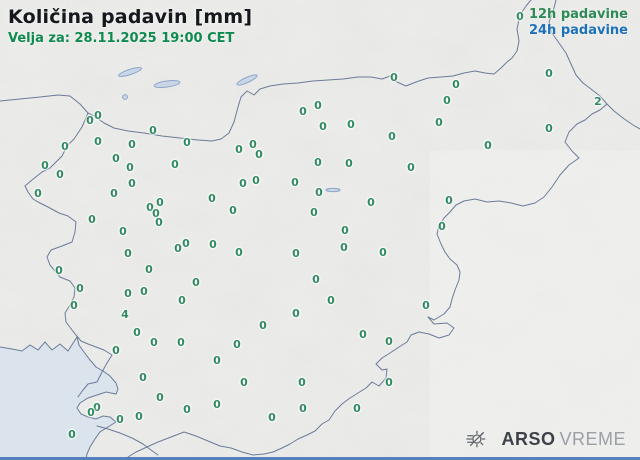 The width and height of the screenshot is (640, 460). I want to click on brand-arso: ARSO, so click(528, 438).